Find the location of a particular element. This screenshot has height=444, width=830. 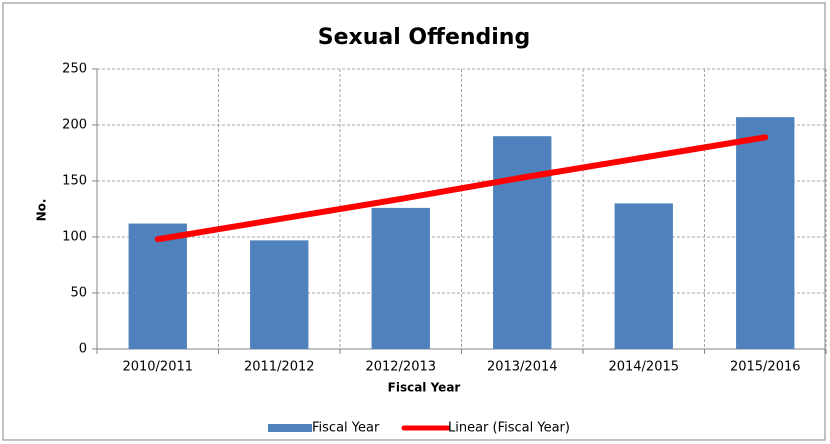

y-tick-label: 200 is located at coordinates (74, 125).